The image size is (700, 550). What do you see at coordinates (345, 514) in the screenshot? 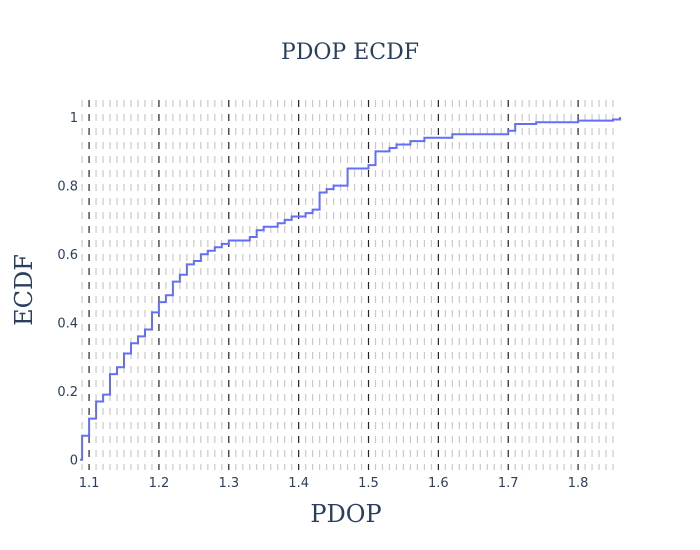
I see `x-axis-label: PDOP` at bounding box center [345, 514].